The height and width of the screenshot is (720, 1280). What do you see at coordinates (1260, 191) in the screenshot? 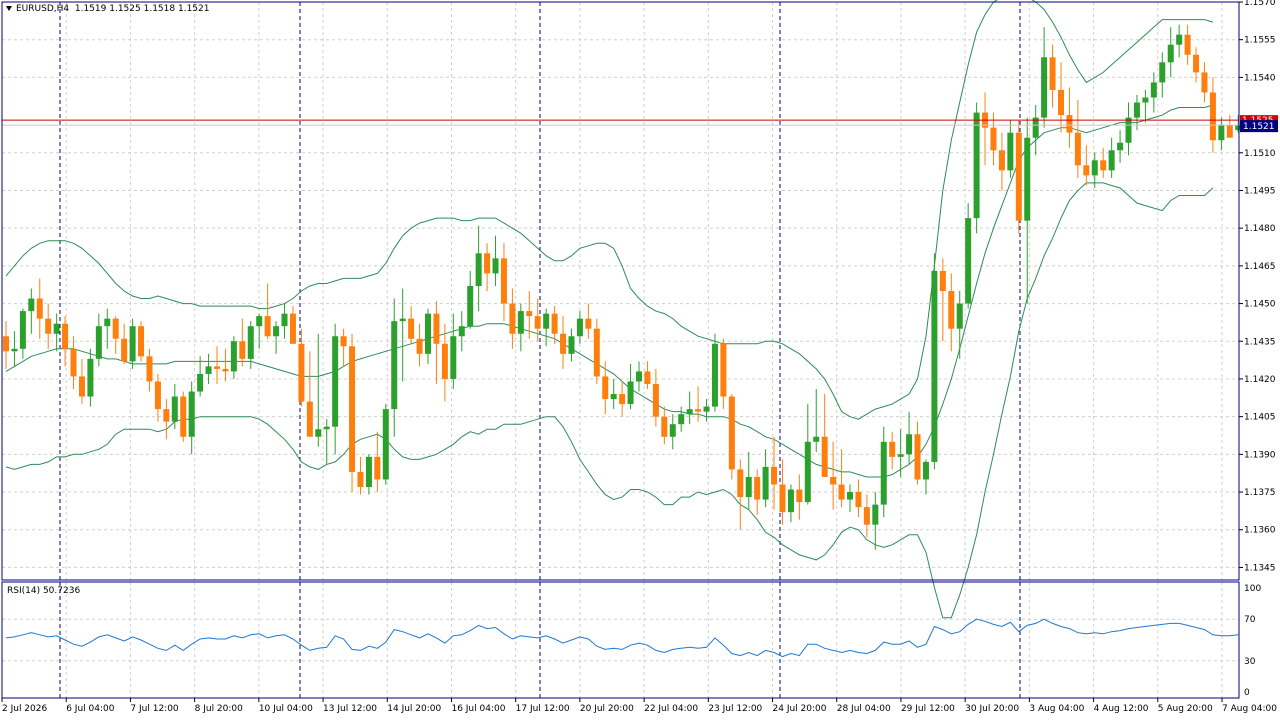
I see `price-tick-label: 1.1495` at bounding box center [1260, 191].